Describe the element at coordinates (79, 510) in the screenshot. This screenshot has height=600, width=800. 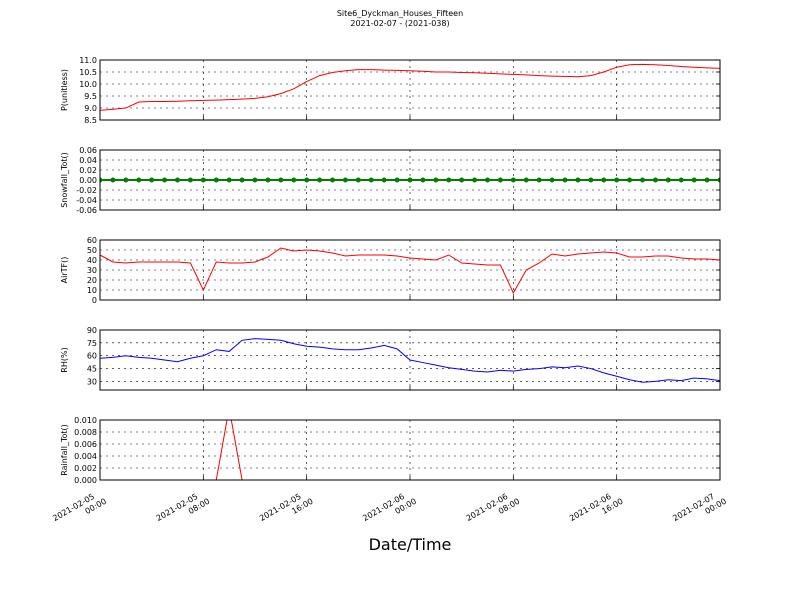
I see `x-tick-label: 2021-02-0500:00` at that location.